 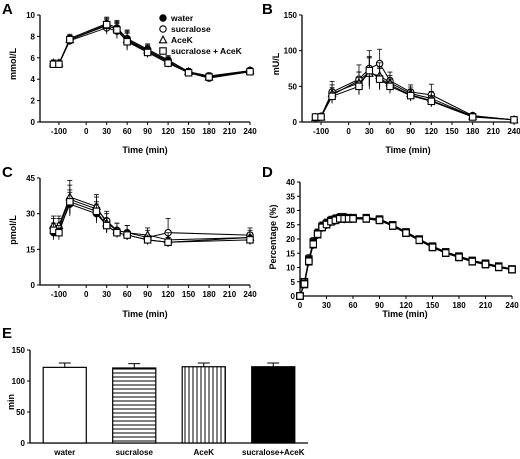 I want to click on panel-a: A mmol/L Time (min), so click(x=85, y=78).